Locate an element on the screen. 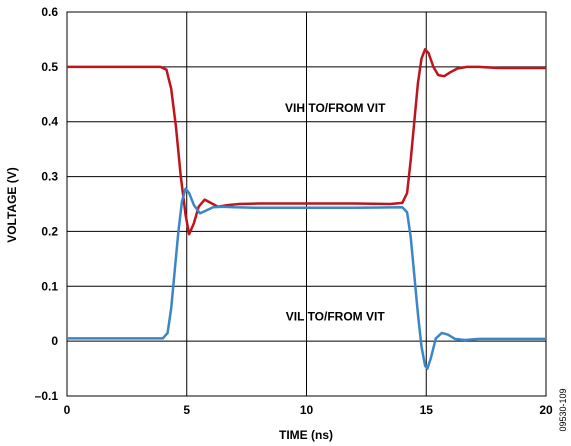 The height and width of the screenshot is (446, 571). x-axis-title: TIME (ns) is located at coordinates (306, 435).